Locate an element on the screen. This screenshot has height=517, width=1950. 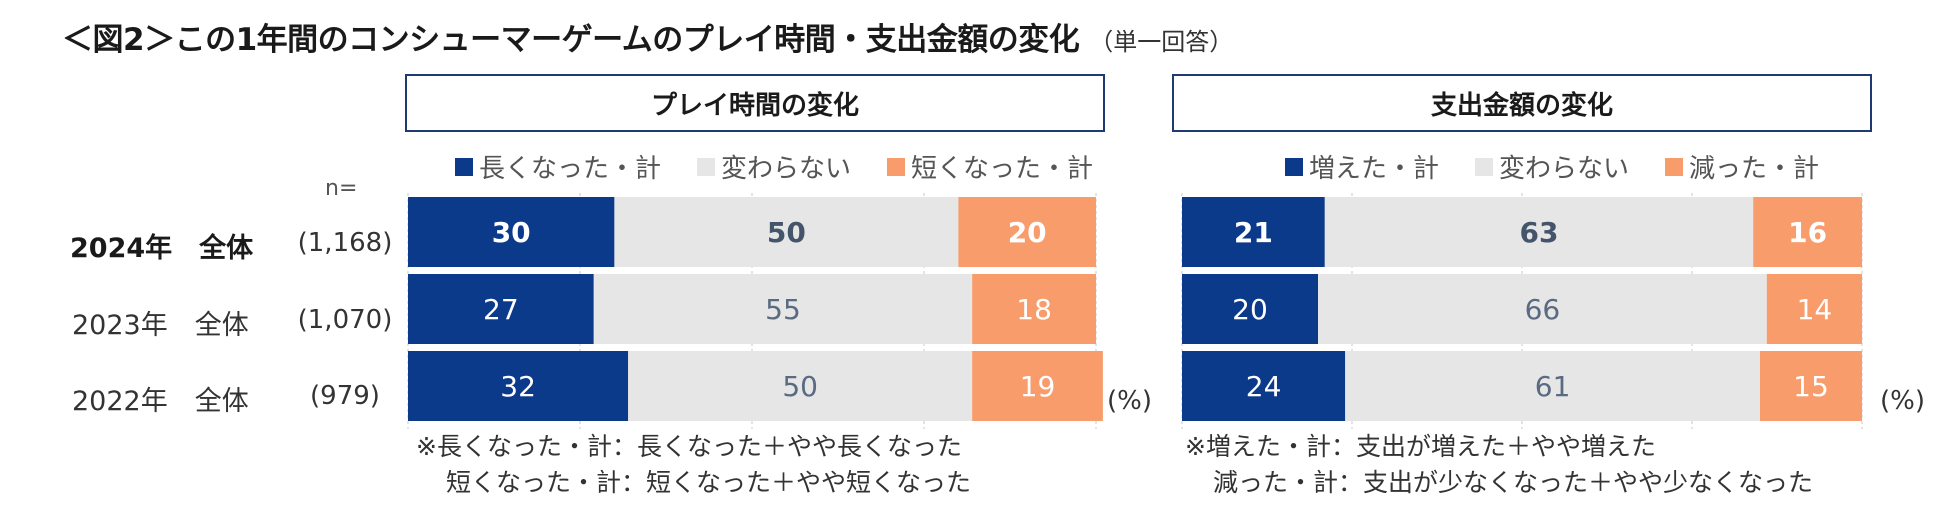
legend-label: 短くなった・計 is located at coordinates (1002, 169).